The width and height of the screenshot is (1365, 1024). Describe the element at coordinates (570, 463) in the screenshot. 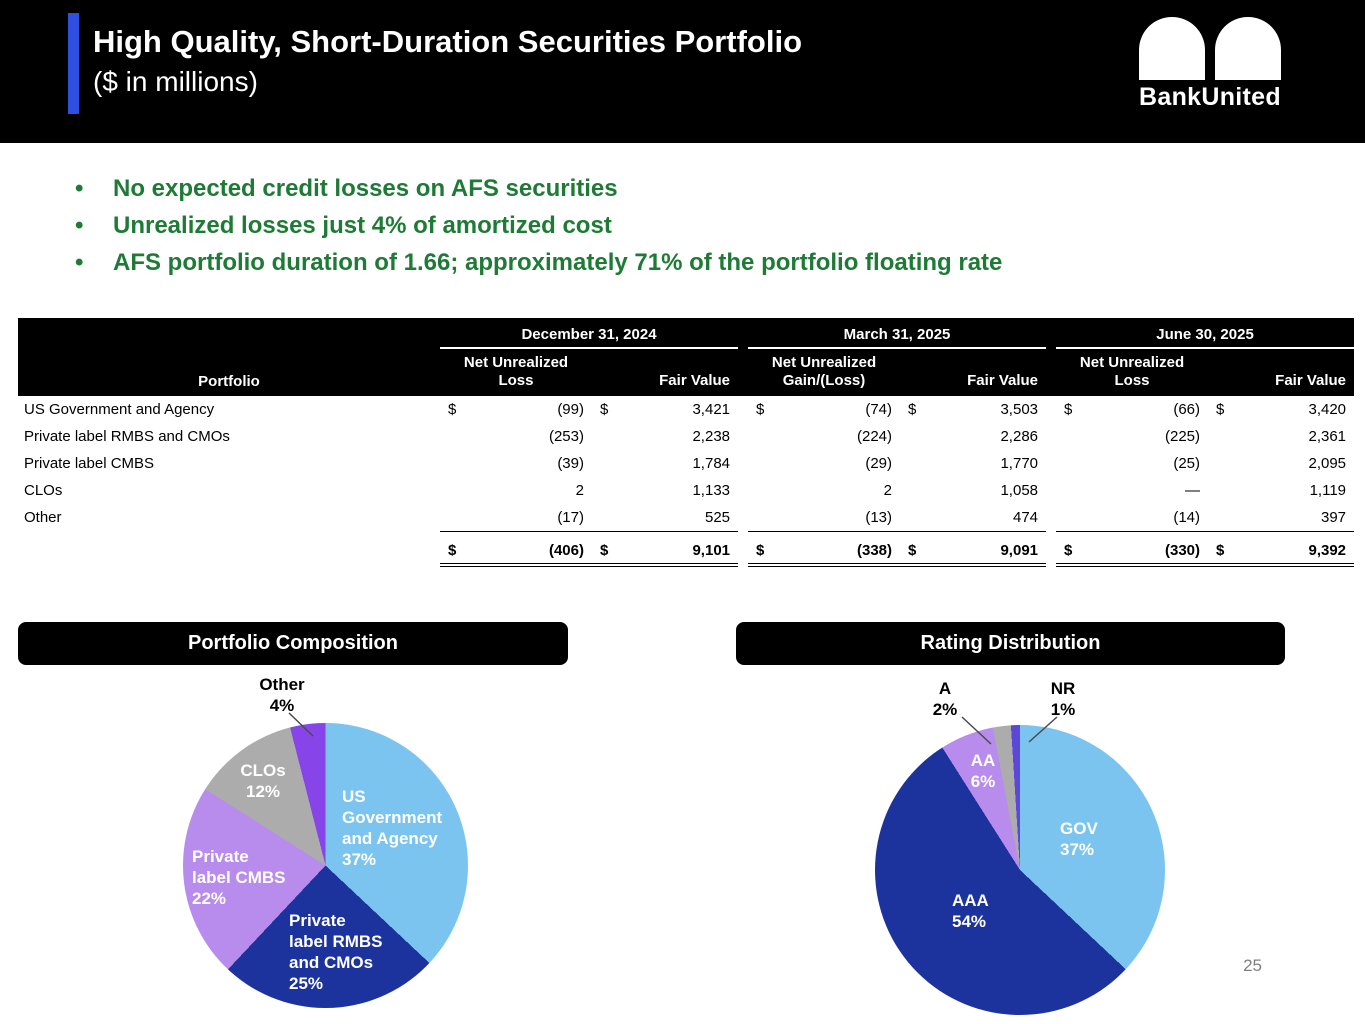

I see `table-cell: (39)` at that location.